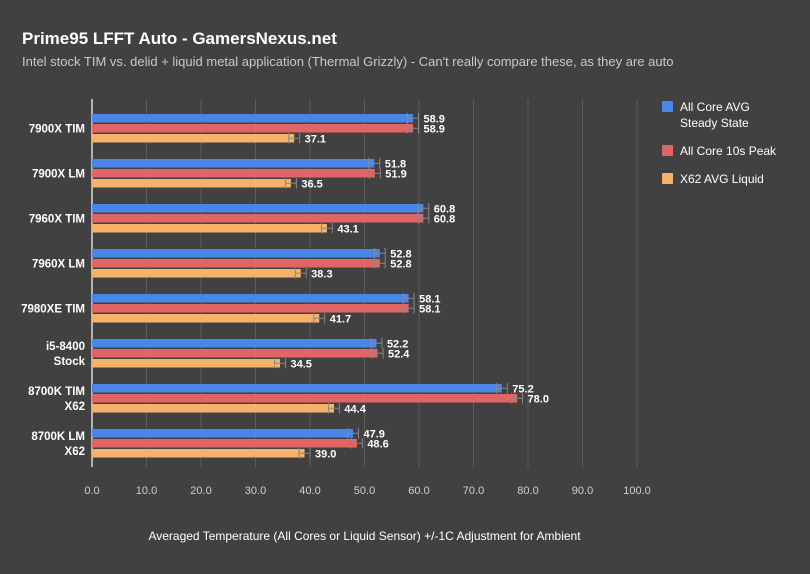 This screenshot has width=810, height=574. I want to click on legend-item: X62 AVG Liquid, so click(730, 179).